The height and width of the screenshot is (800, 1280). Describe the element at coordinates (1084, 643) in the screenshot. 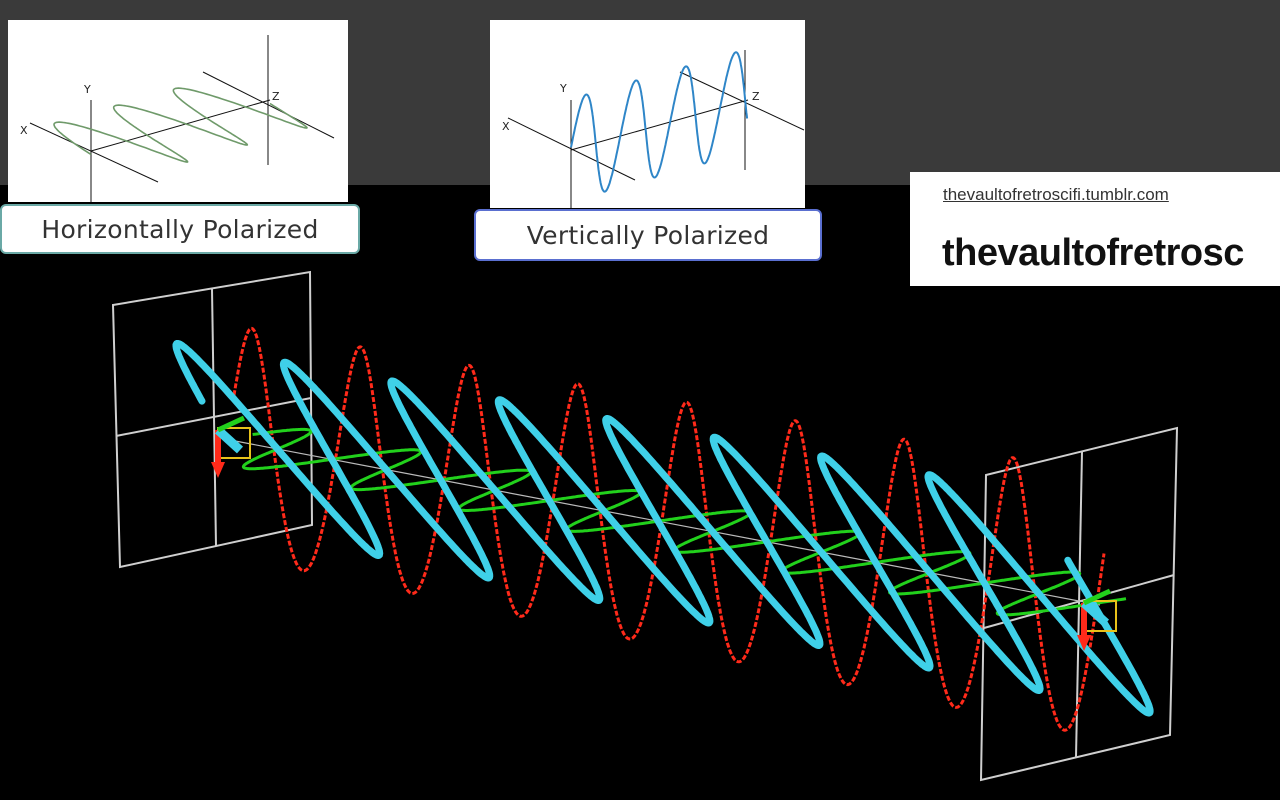

I see `end-vertical-arrowhead` at that location.